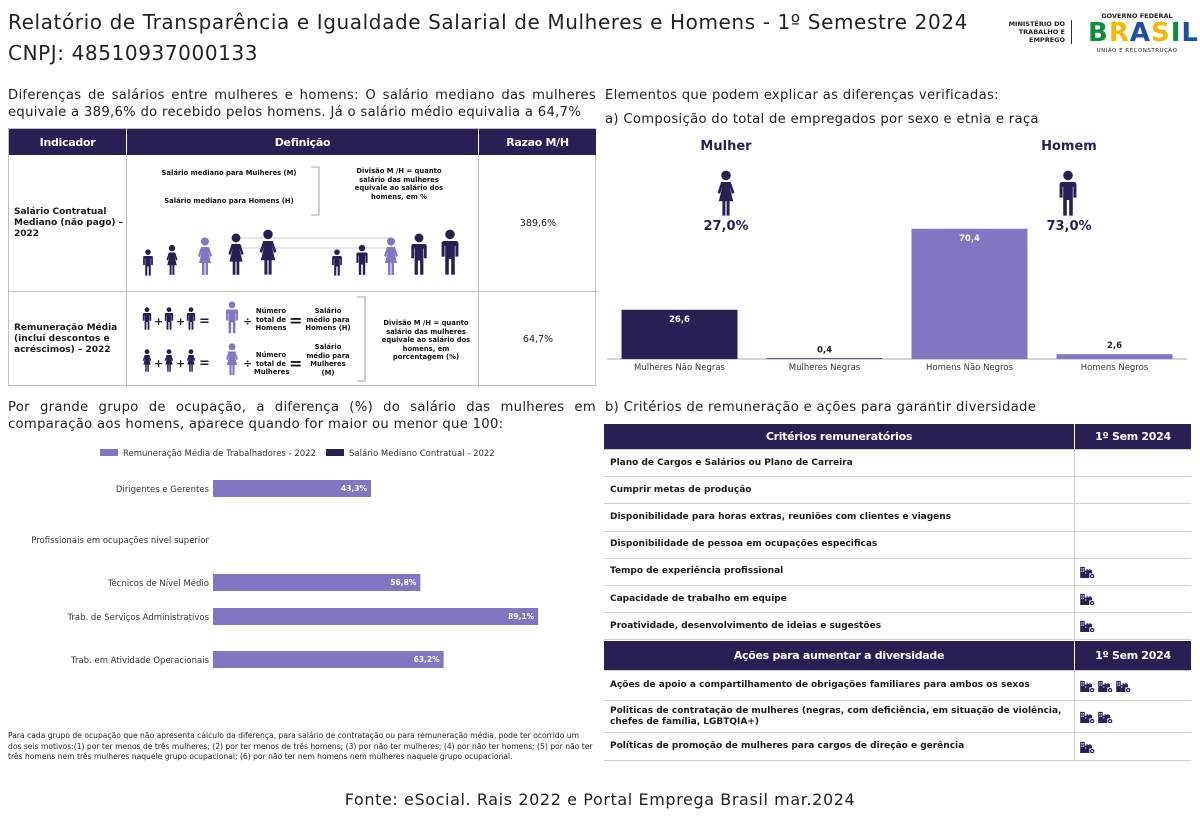 The width and height of the screenshot is (1200, 822). Describe the element at coordinates (1114, 346) in the screenshot. I see `data-label: 2,6` at that location.